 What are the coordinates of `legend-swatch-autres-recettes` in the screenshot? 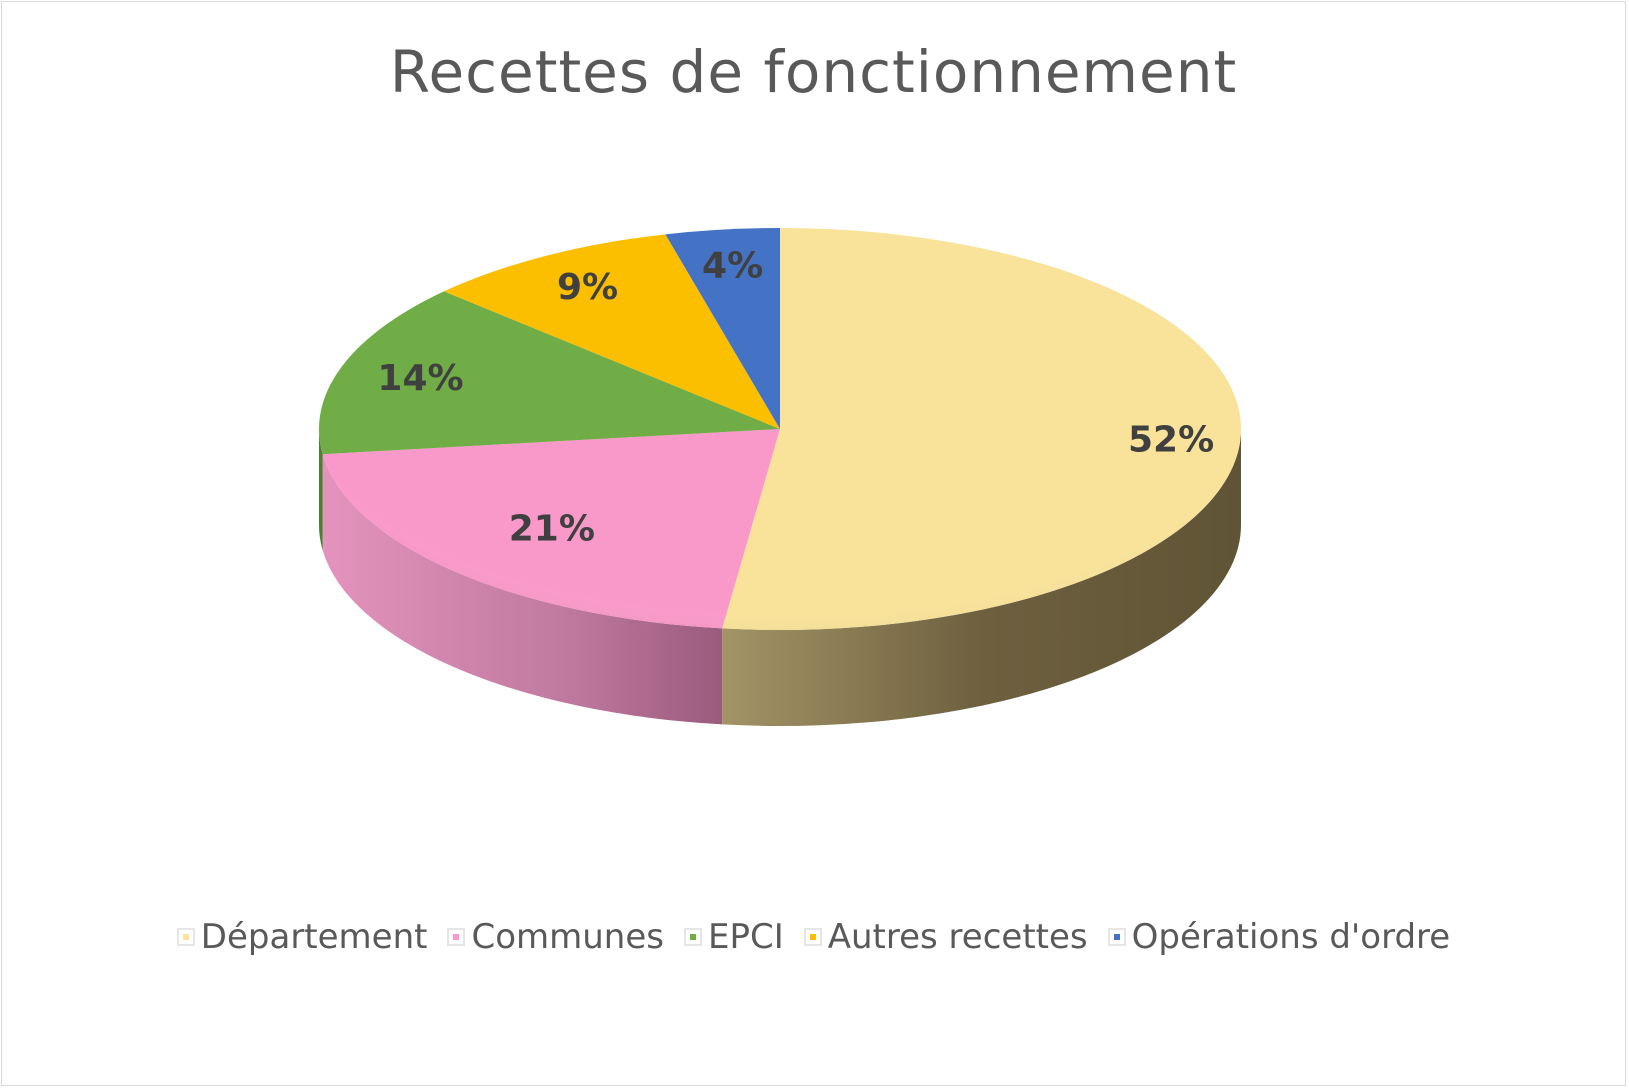 It's located at (812, 937).